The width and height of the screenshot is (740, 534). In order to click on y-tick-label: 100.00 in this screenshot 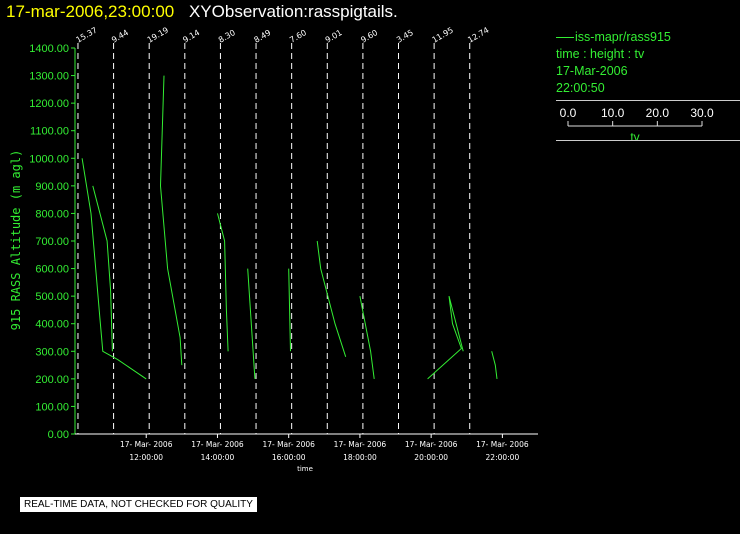, I will do `click(52, 407)`.